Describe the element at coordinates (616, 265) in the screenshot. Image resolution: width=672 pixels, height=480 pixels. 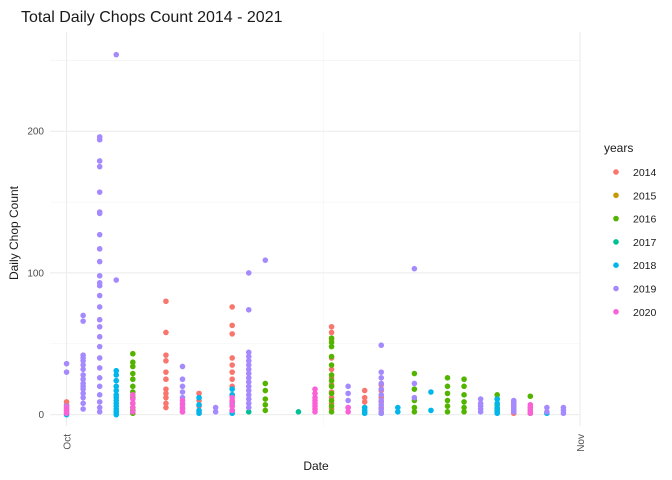
I see `legend-key-2018` at that location.